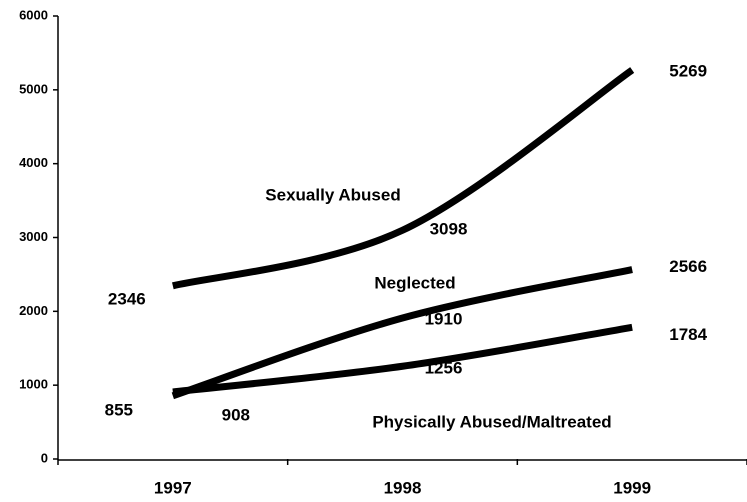 The width and height of the screenshot is (747, 502). Describe the element at coordinates (173, 487) in the screenshot. I see `x-tick-label: 1997` at that location.